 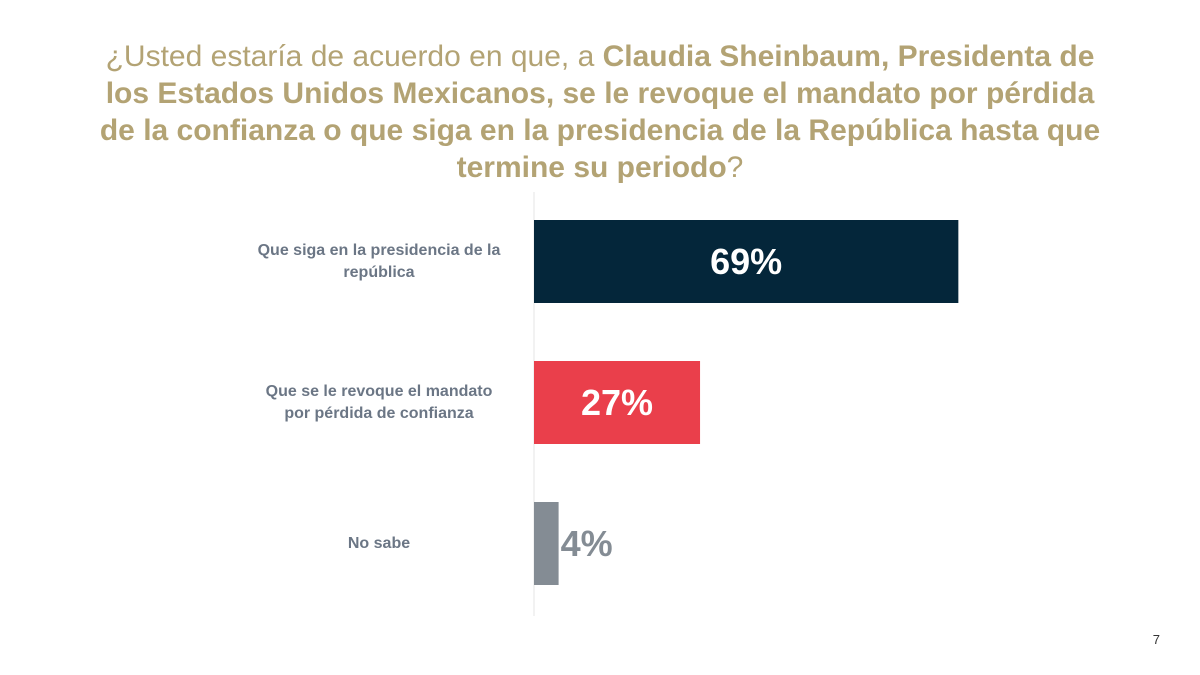 I want to click on category-label-0-line-1: república, so click(x=378, y=272).